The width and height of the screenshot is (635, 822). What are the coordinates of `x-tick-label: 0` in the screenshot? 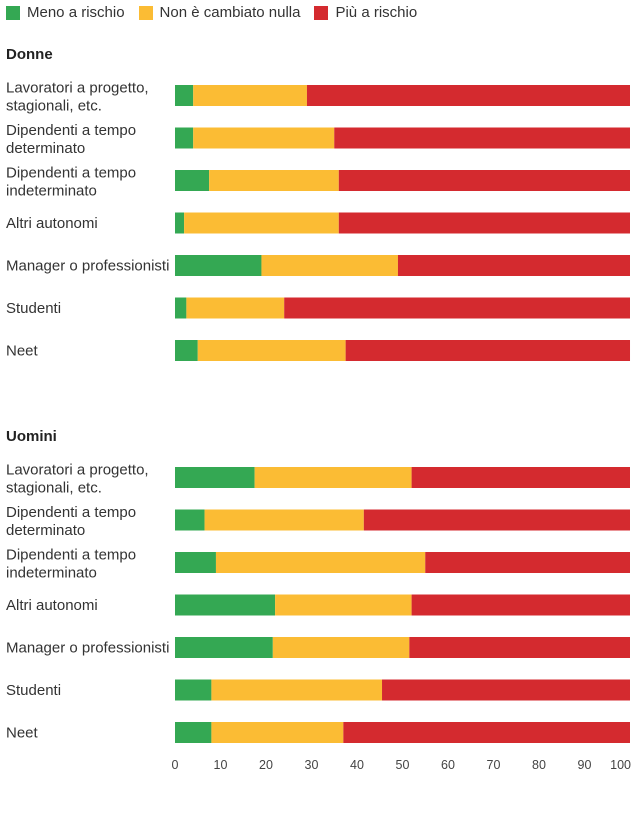 It's located at (175, 765).